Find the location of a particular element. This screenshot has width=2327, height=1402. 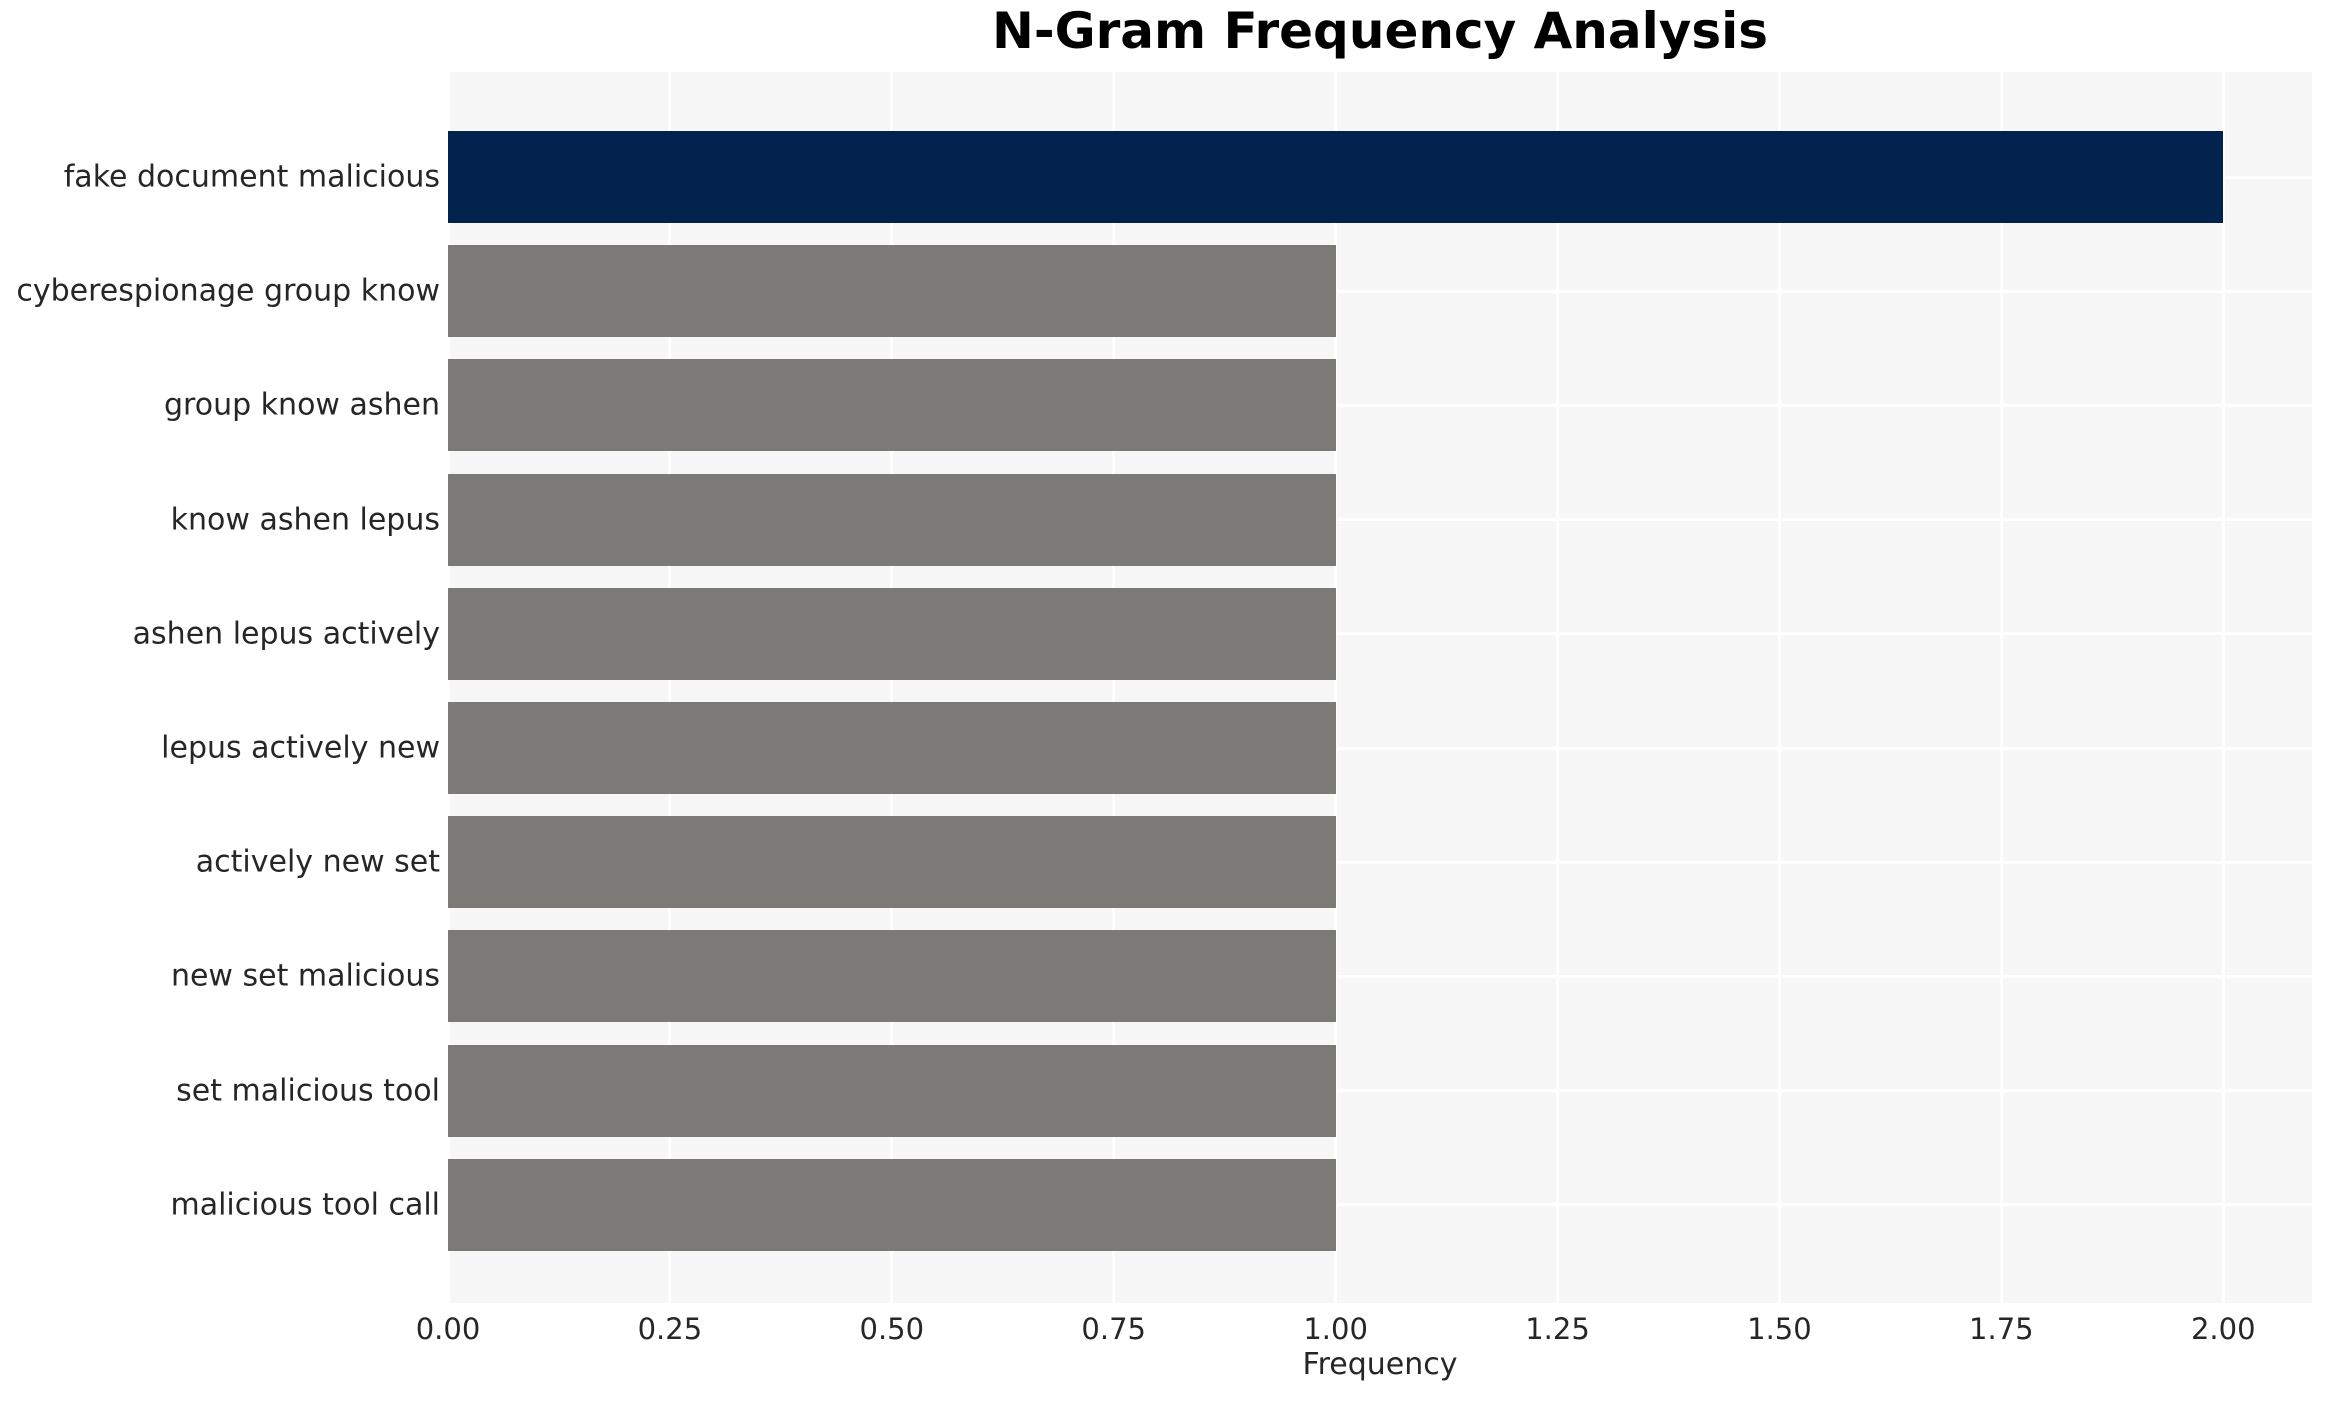

y-tick-label: malicious tool call is located at coordinates (305, 1205).